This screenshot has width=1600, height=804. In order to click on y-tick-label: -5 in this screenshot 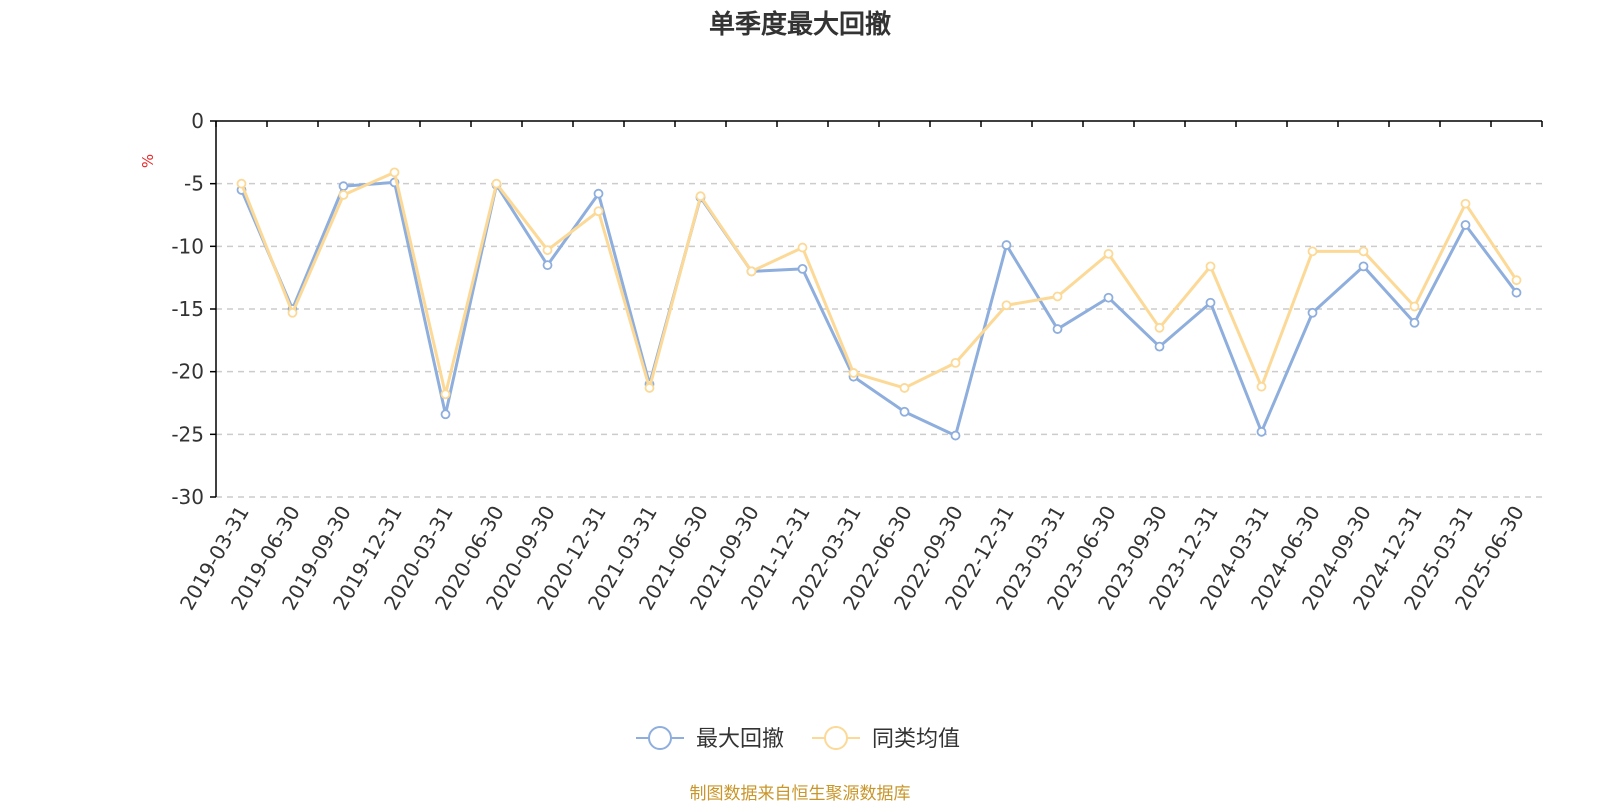, I will do `click(194, 184)`.